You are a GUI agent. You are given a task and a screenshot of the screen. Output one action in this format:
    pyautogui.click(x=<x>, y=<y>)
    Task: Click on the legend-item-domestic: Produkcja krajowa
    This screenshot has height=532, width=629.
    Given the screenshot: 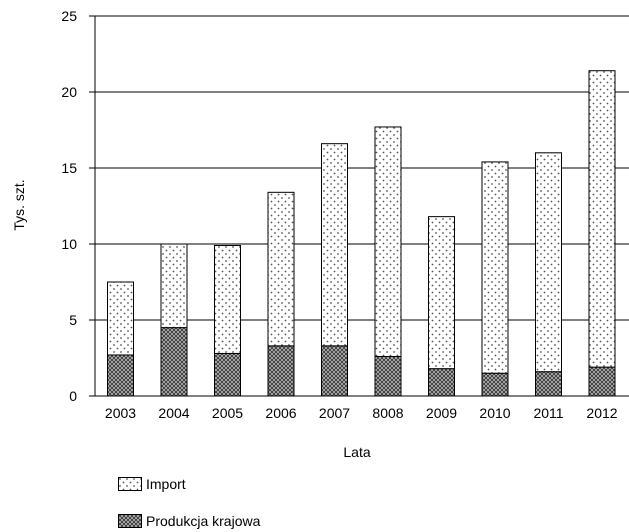 What is the action you would take?
    pyautogui.click(x=189, y=521)
    